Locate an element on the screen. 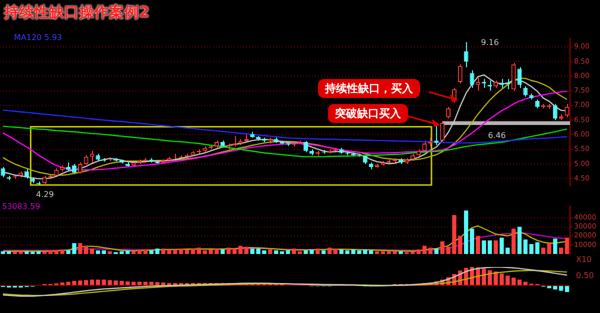 Image resolution: width=600 pixels, height=313 pixels. annotation: 持续性缺口，买入 is located at coordinates (369, 88).